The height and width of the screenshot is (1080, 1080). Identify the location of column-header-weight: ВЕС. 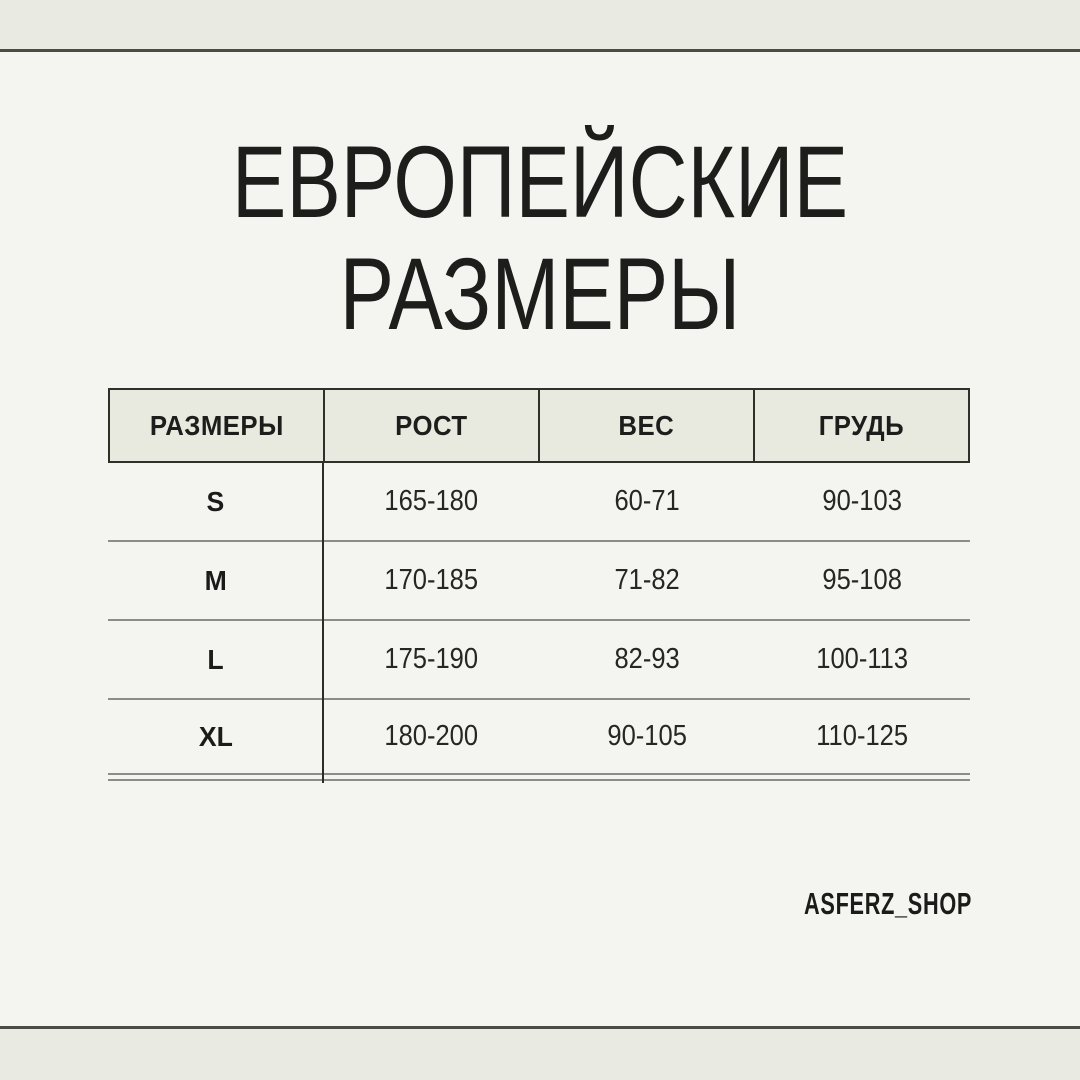
(647, 425).